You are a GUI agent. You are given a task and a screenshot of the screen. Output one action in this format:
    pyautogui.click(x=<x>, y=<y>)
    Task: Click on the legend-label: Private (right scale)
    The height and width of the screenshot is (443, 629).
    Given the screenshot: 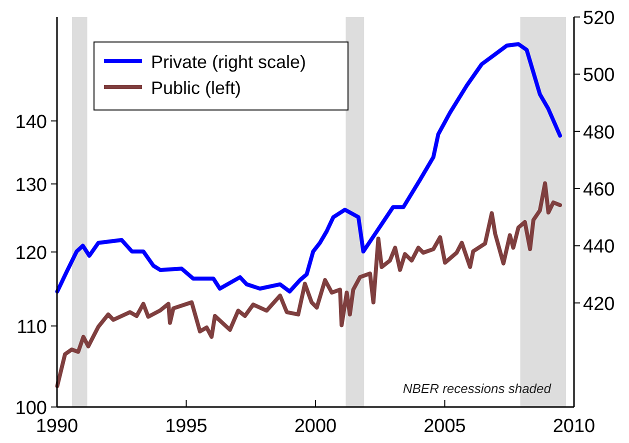 What is the action you would take?
    pyautogui.click(x=228, y=62)
    